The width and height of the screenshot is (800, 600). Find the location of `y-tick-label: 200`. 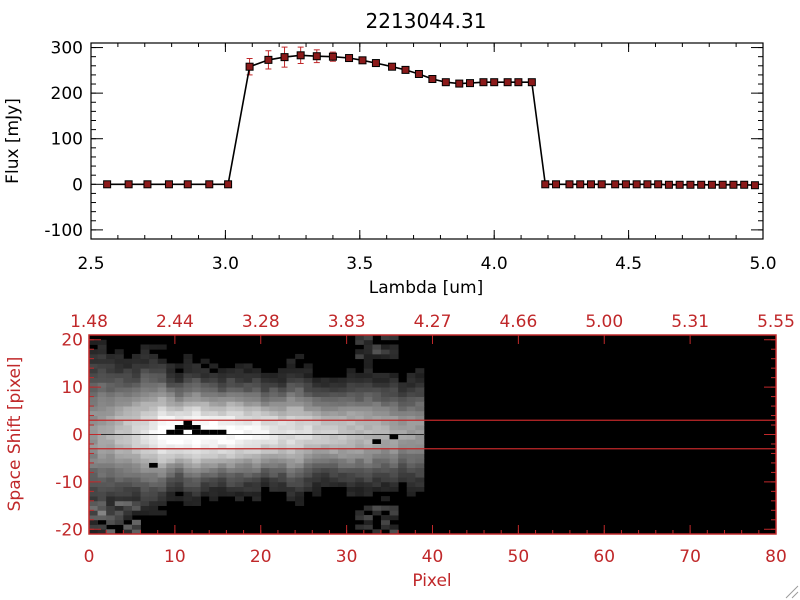

y-tick-label: 200 is located at coordinates (67, 94).